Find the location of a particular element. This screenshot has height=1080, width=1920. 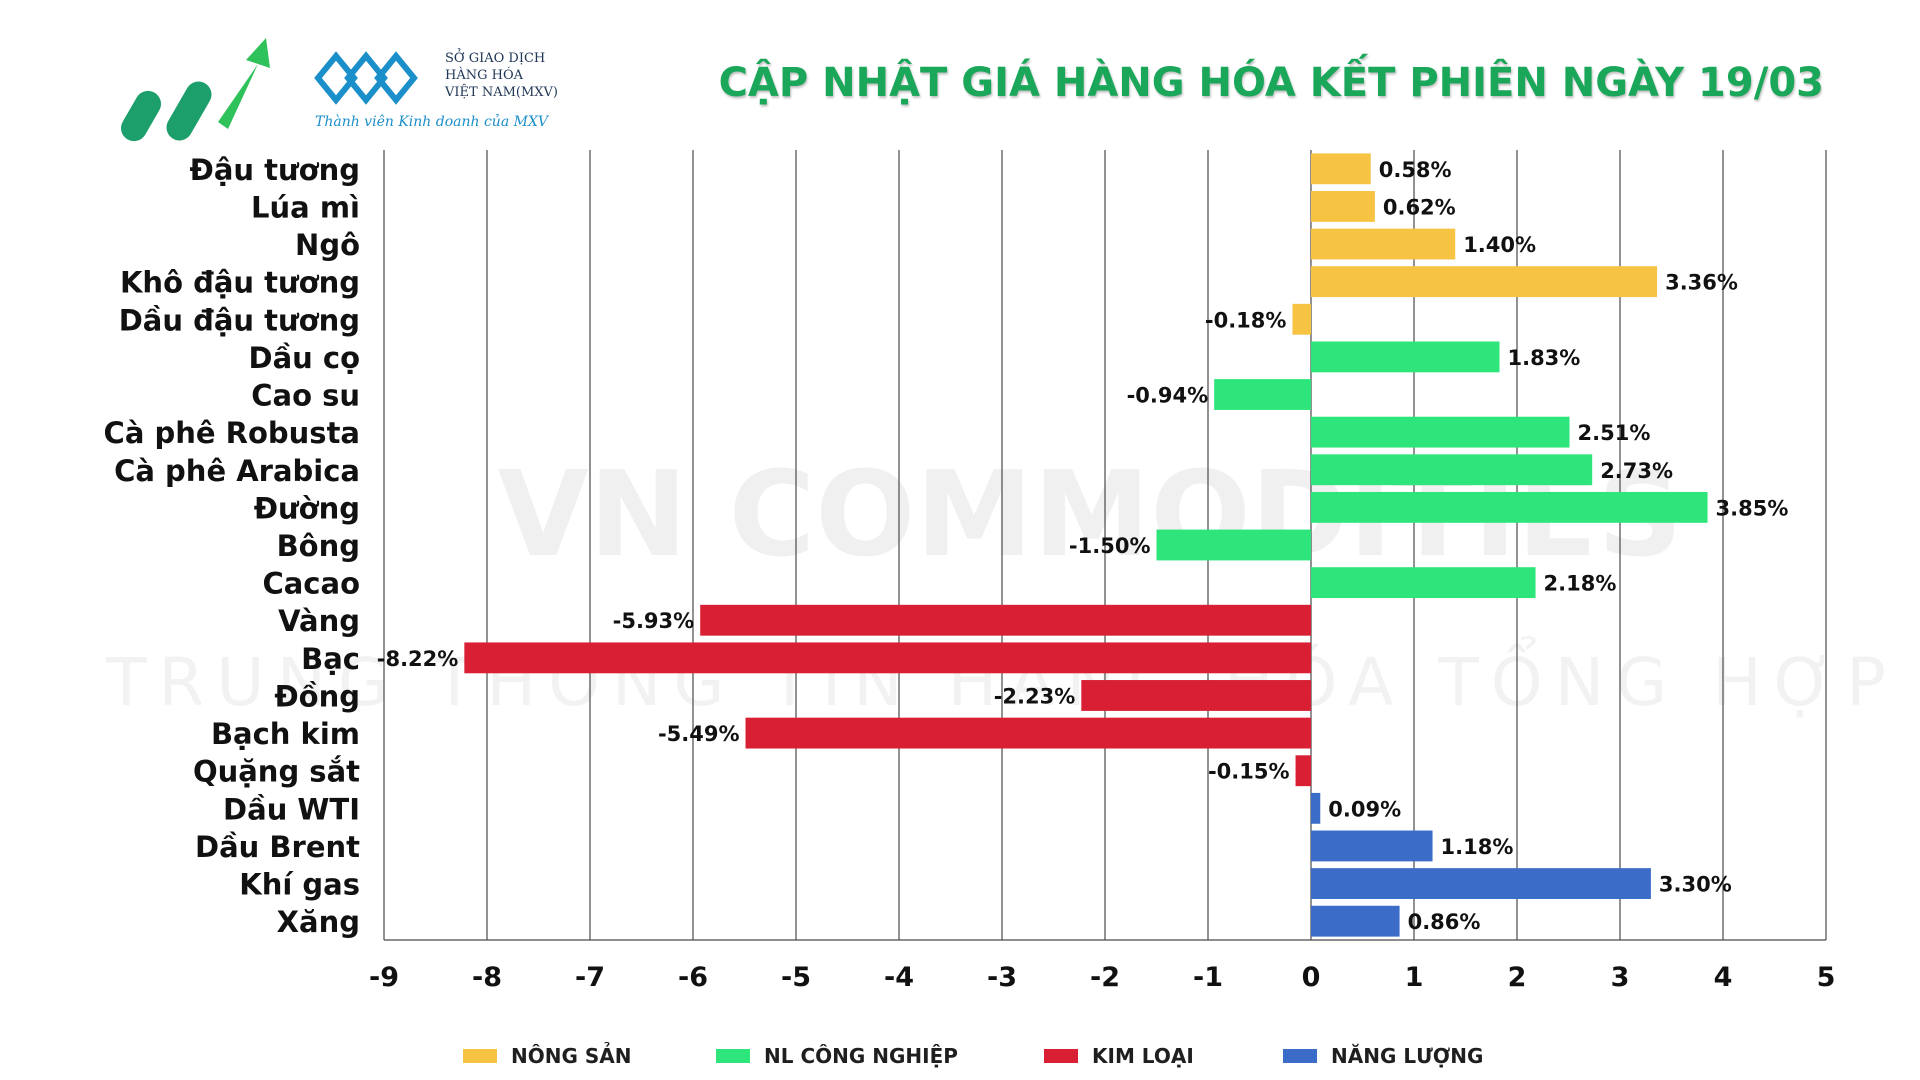

data-label: 0.58% is located at coordinates (1415, 170).